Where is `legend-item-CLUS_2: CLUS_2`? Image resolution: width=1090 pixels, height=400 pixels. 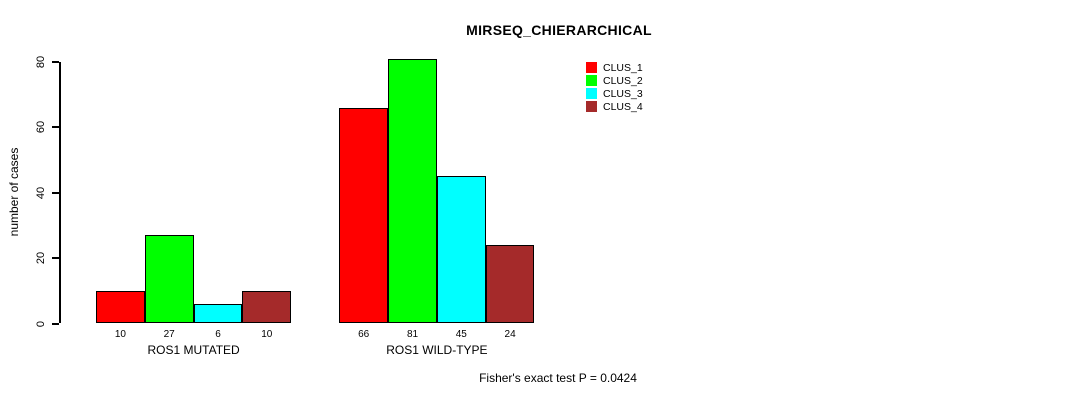
legend-item-CLUS_2: CLUS_2 is located at coordinates (614, 80).